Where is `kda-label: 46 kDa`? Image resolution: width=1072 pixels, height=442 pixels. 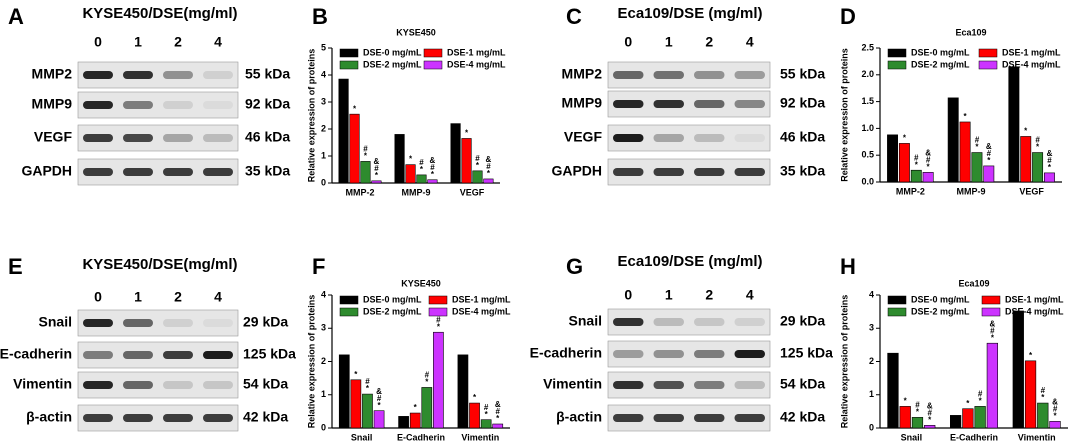
kda-label: 46 kDa is located at coordinates (267, 137).